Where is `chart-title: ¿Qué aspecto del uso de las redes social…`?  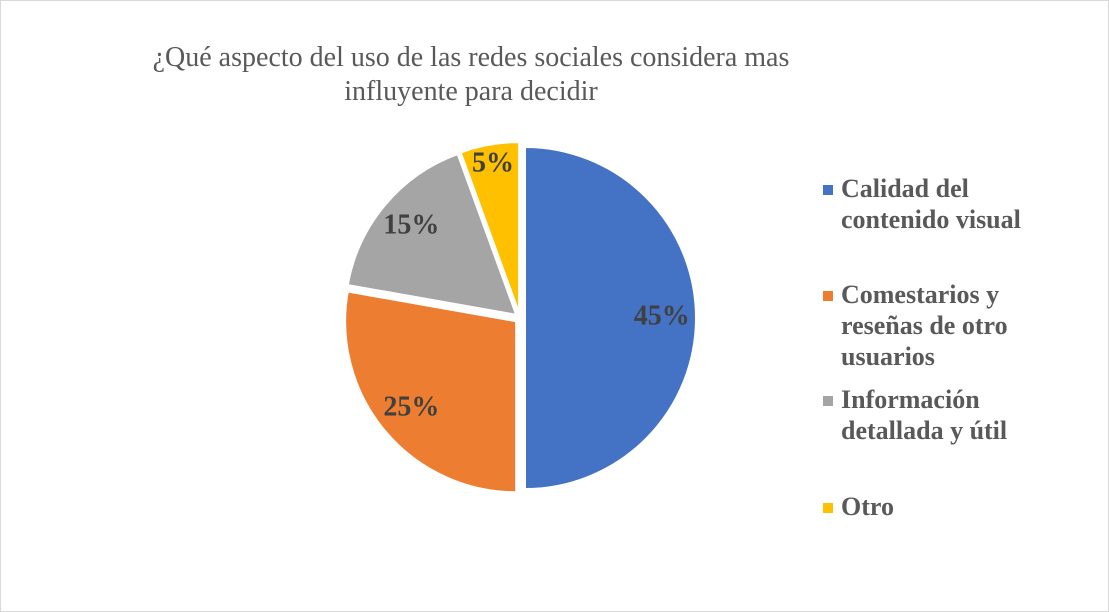
chart-title: ¿Qué aspecto del uso de las redes social… is located at coordinates (471, 74).